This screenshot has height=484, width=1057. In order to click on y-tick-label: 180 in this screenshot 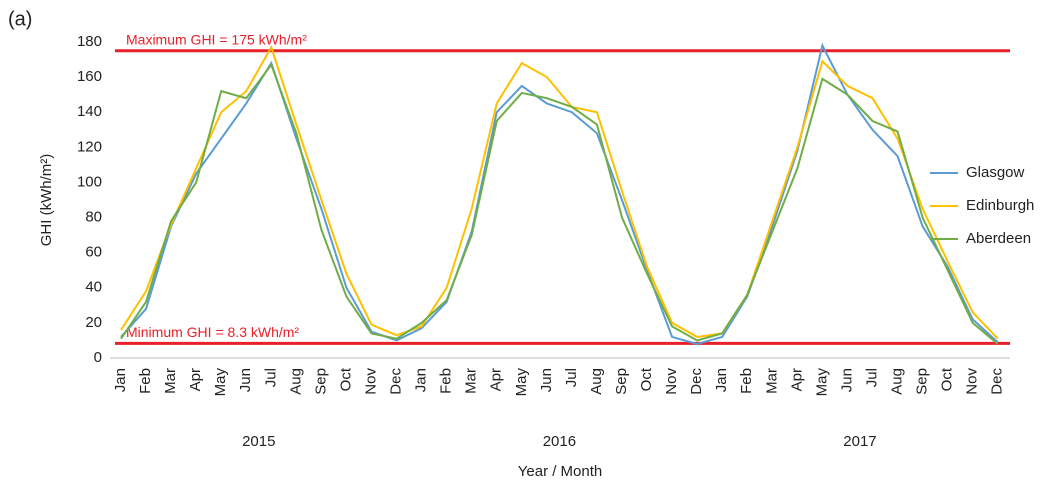, I will do `click(89, 41)`.